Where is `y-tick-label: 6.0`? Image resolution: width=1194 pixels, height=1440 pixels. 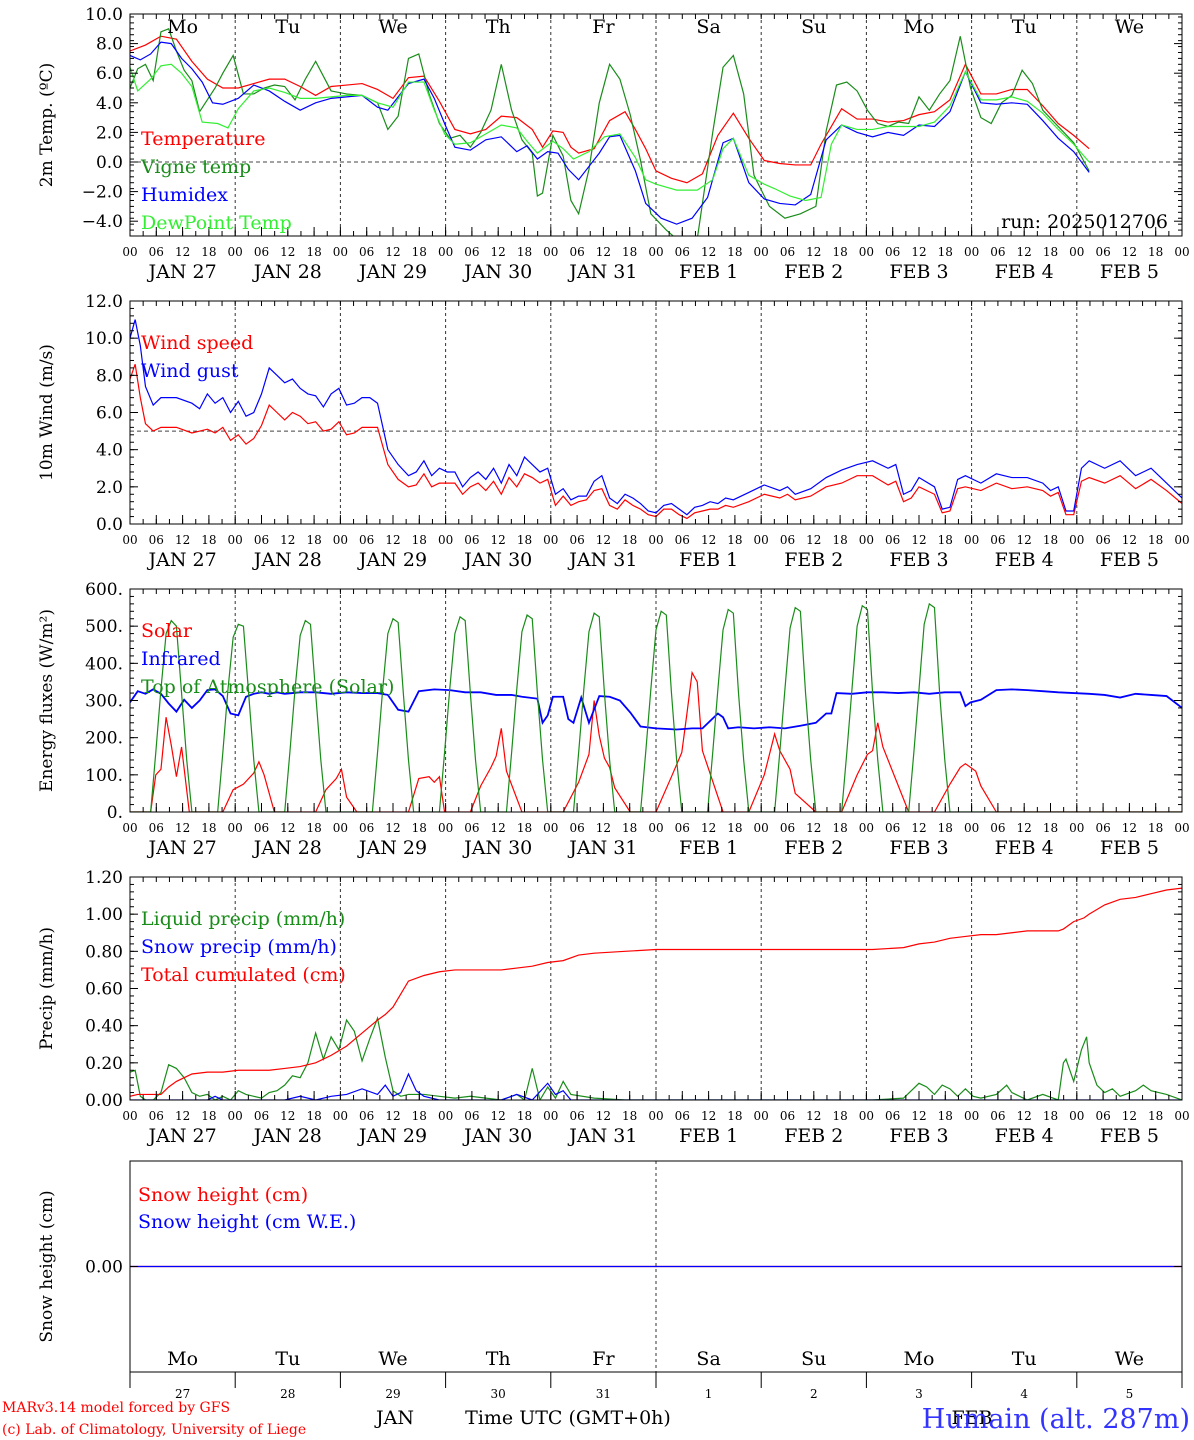
y-tick-label: 6.0 is located at coordinates (109, 414).